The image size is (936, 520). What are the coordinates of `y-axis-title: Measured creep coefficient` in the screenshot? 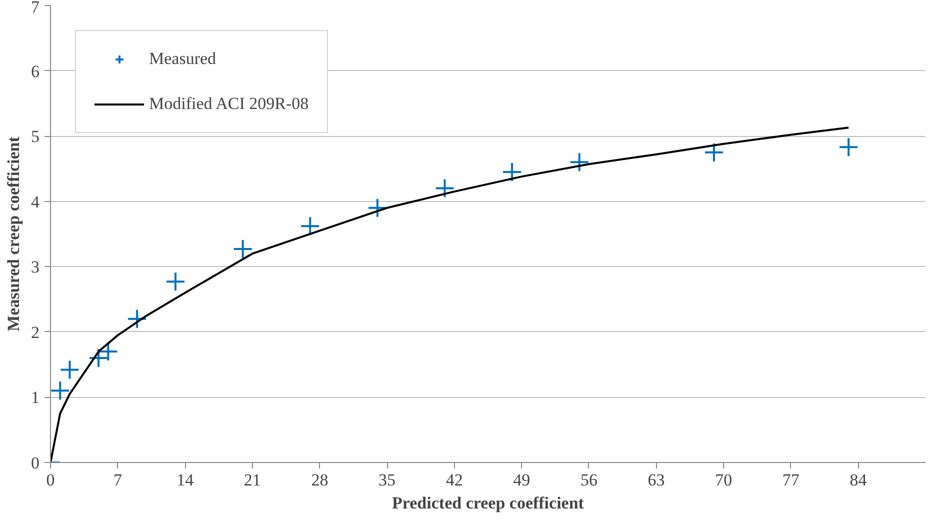 It's located at (13, 234).